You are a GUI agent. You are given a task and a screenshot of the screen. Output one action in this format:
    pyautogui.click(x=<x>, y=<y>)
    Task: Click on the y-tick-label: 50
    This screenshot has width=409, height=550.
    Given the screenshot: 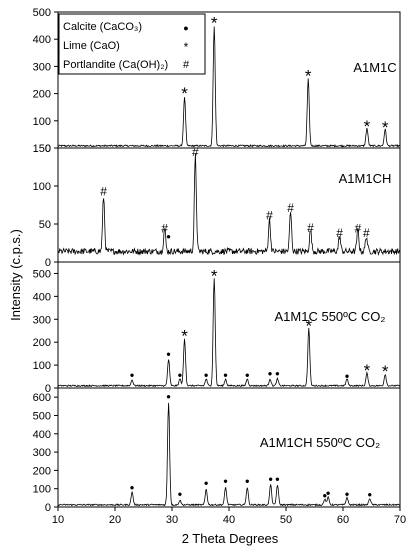 What is the action you would take?
    pyautogui.click(x=45, y=225)
    